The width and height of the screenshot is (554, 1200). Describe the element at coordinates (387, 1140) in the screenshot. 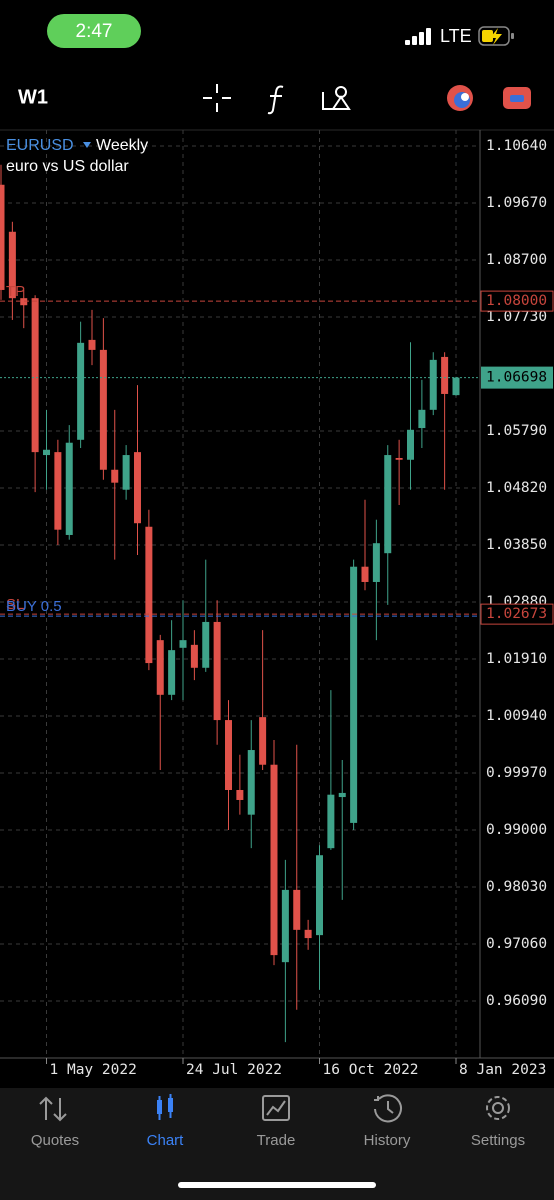

I see `tab-label: History` at that location.